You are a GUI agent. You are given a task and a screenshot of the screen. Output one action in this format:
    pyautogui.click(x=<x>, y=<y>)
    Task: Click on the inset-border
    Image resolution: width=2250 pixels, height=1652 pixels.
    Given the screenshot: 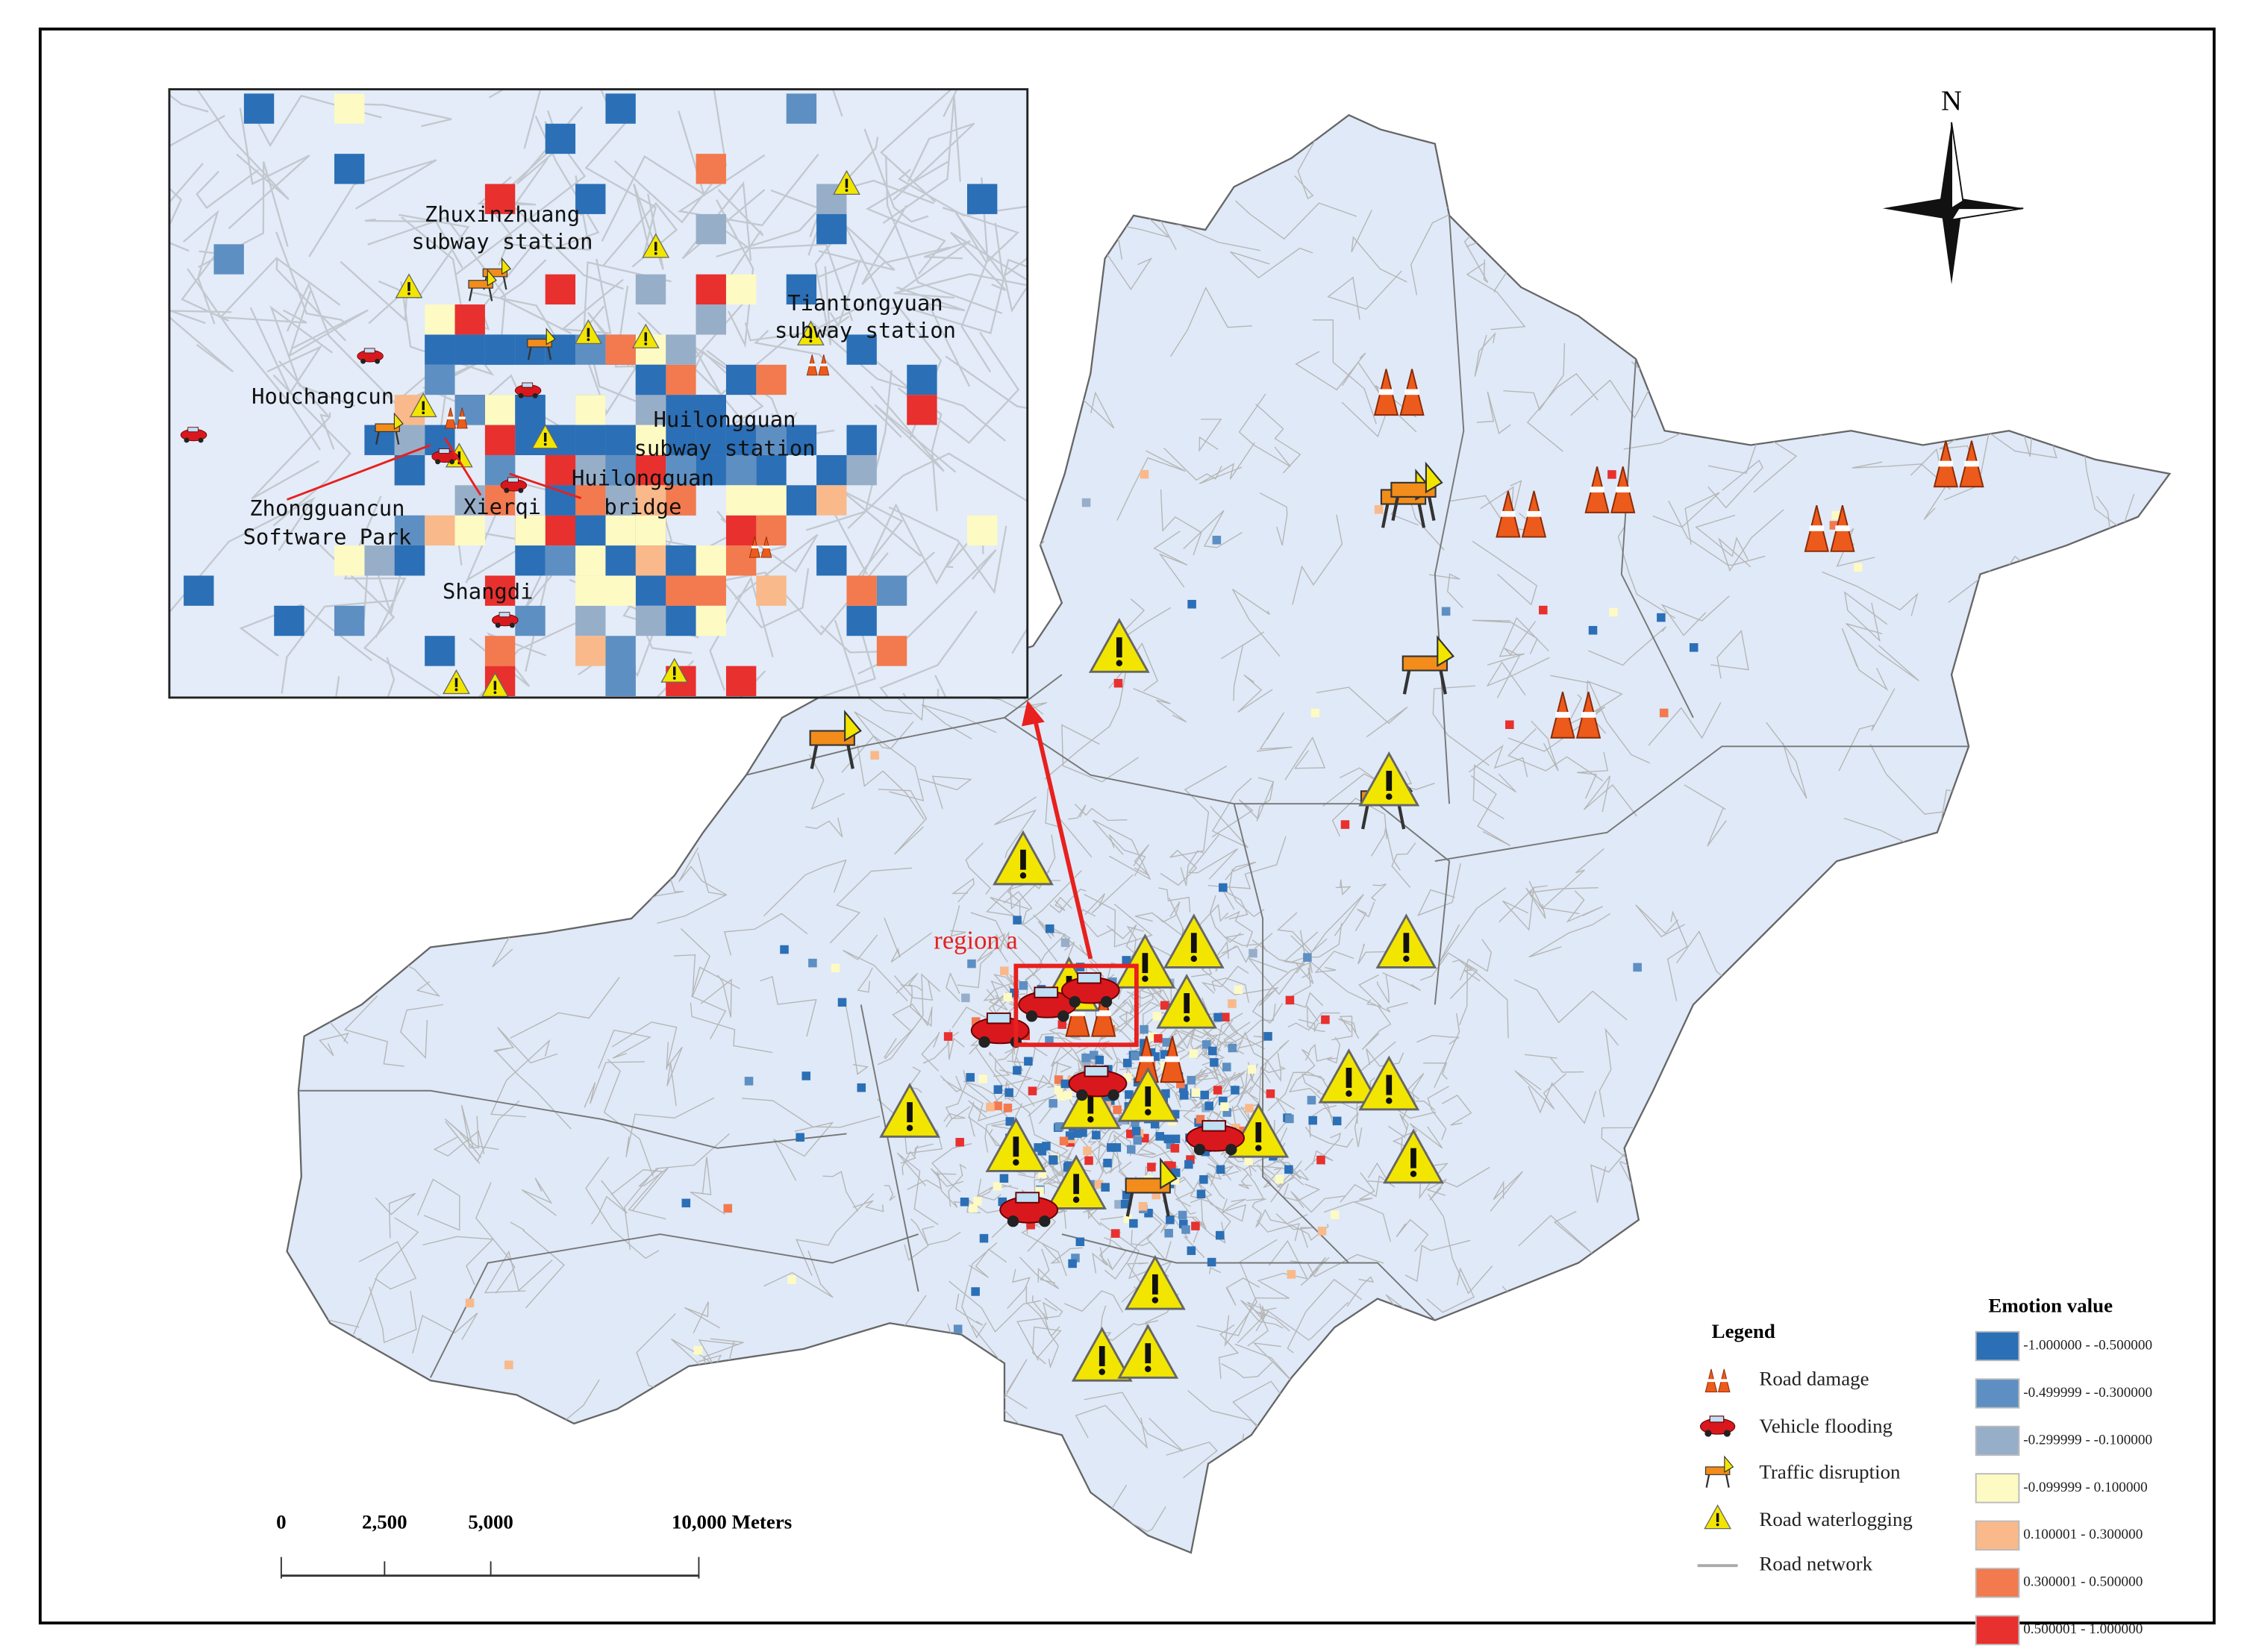 What is the action you would take?
    pyautogui.click(x=598, y=394)
    